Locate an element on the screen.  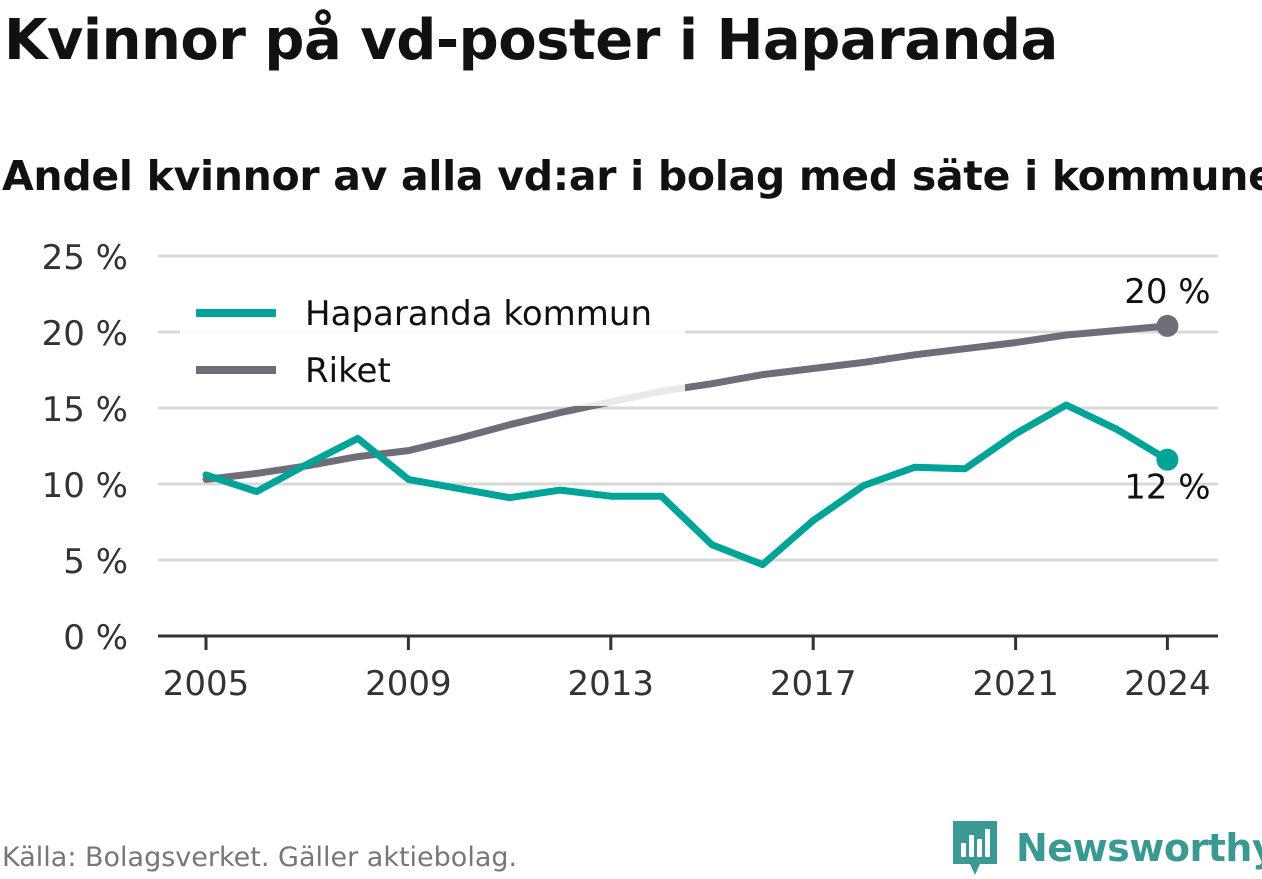
x-tick-label: 2009 is located at coordinates (408, 684).